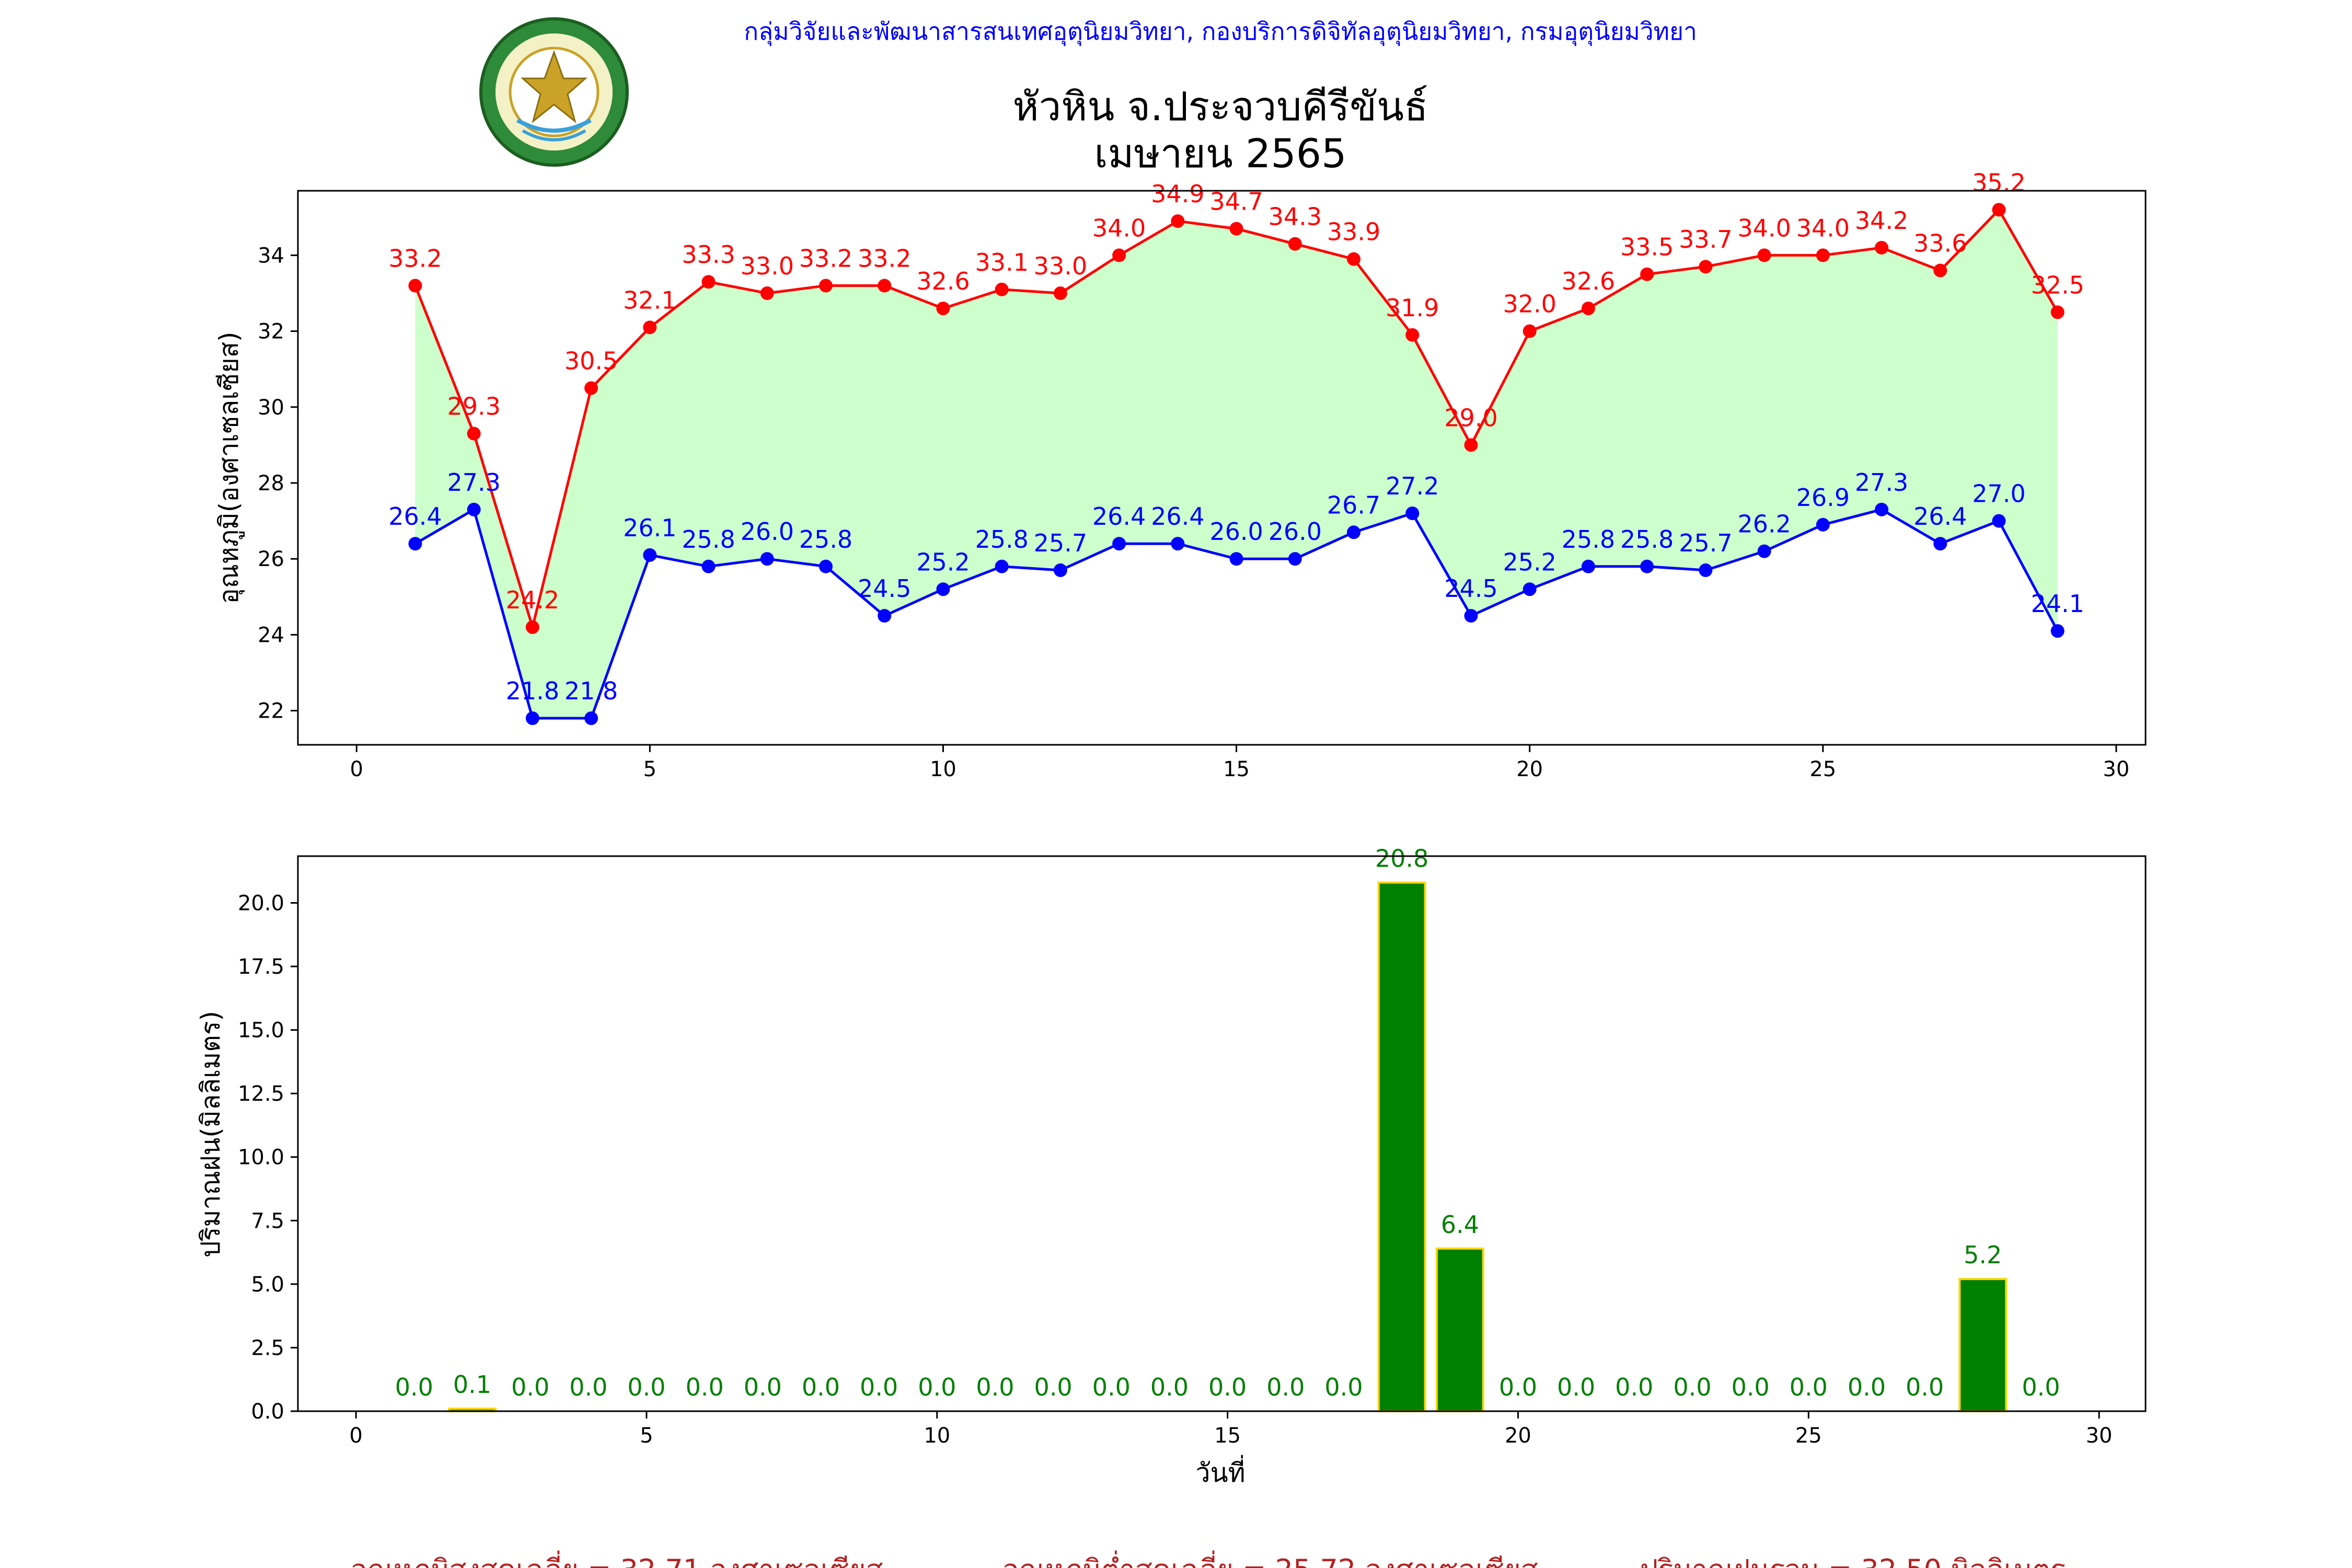 The image size is (2352, 1568). What do you see at coordinates (261, 967) in the screenshot?
I see `y-tick-label: 17.5` at bounding box center [261, 967].